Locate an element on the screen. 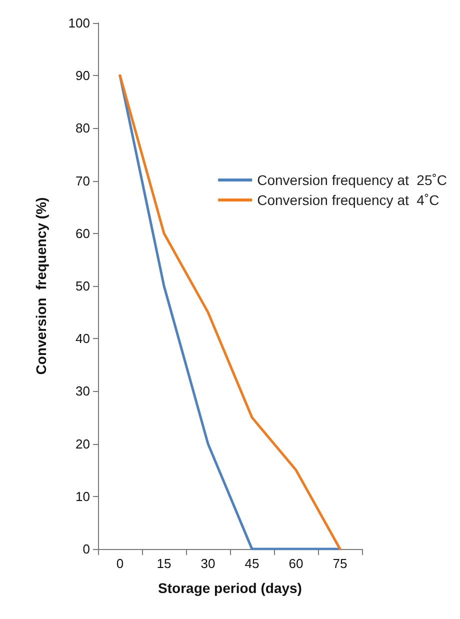 Image resolution: width=460 pixels, height=619 pixels. y-tick-label: 0 is located at coordinates (86, 549).